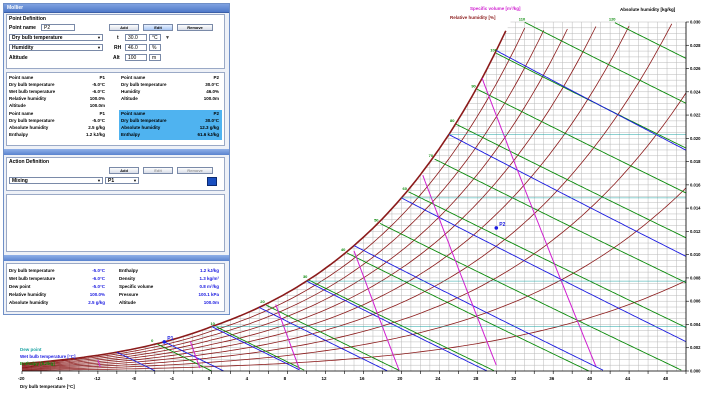 The height and width of the screenshot is (393, 708). What do you see at coordinates (473, 17) in the screenshot?
I see `relative-humidity-title: Relative humidity [%]` at bounding box center [473, 17].